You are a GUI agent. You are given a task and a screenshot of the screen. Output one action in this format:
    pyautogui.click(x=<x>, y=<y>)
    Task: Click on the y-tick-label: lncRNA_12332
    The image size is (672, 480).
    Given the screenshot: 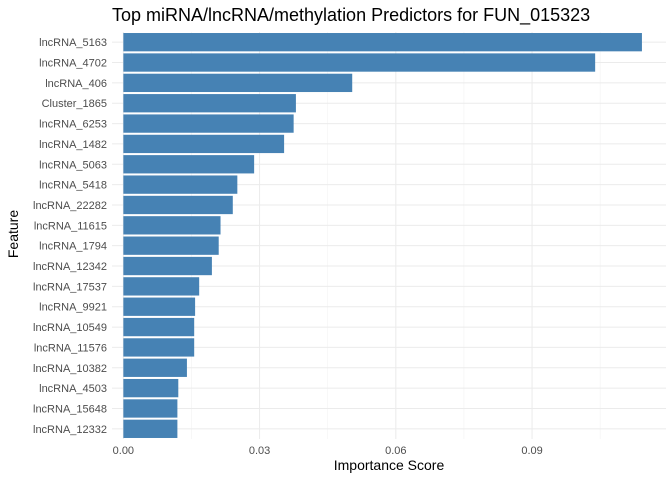 What is the action you would take?
    pyautogui.click(x=70, y=430)
    